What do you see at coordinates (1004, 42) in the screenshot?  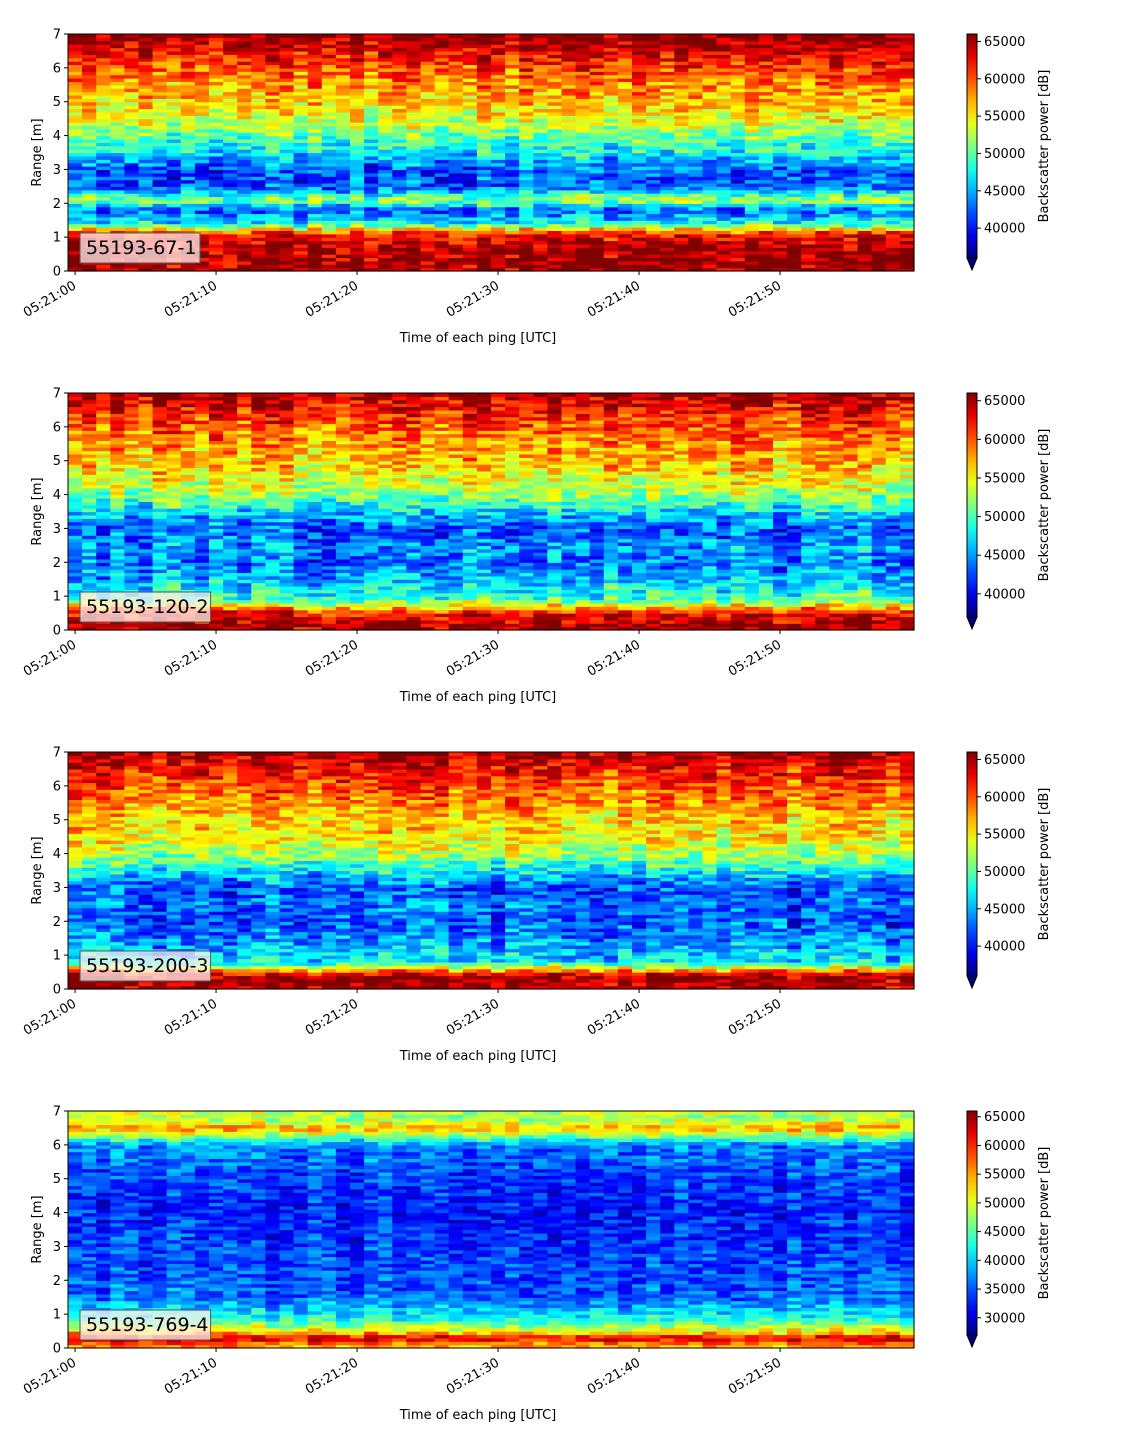 I see `colorbar-tick-label: 65000` at bounding box center [1004, 42].